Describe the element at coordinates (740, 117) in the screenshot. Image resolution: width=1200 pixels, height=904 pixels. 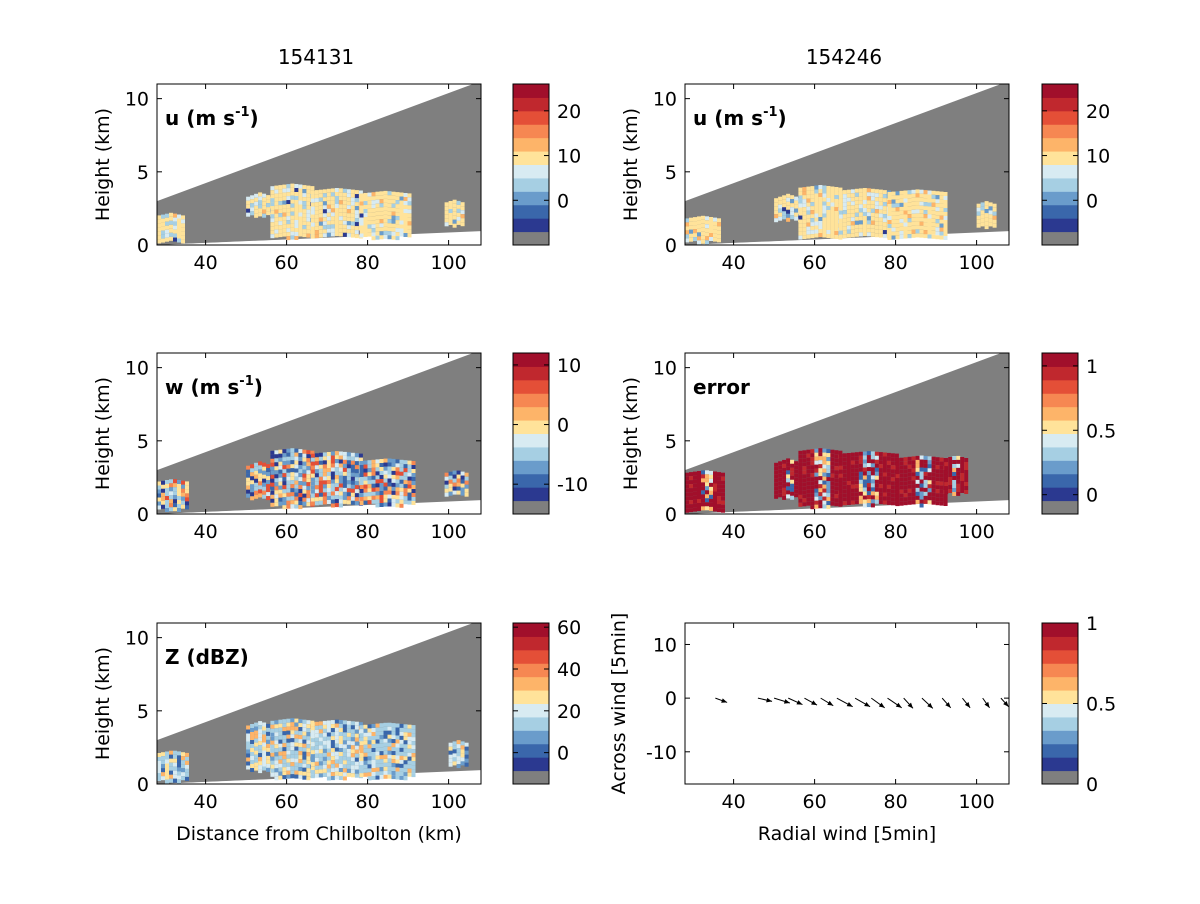
I see `panel-label: u (m s-1)` at that location.